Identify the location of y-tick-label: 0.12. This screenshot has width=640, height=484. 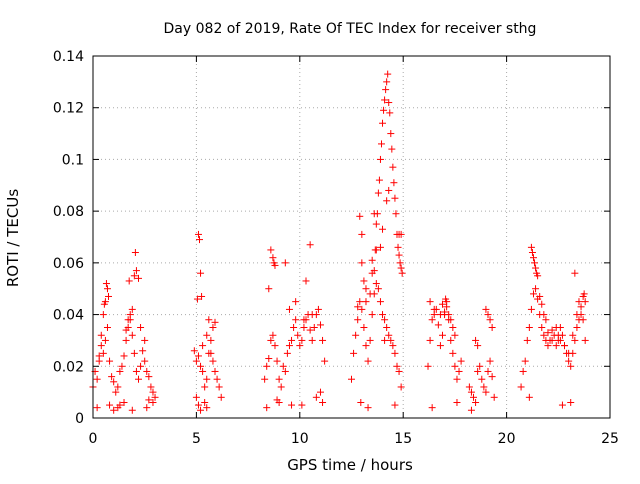
(68, 109).